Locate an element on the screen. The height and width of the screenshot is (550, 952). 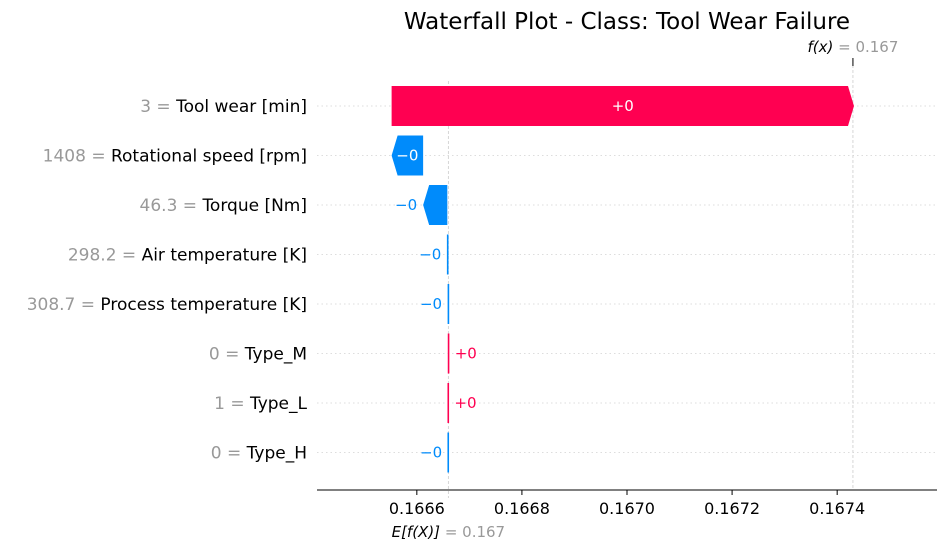
feature-label: 3 = Tool wear [min] is located at coordinates (223, 107).